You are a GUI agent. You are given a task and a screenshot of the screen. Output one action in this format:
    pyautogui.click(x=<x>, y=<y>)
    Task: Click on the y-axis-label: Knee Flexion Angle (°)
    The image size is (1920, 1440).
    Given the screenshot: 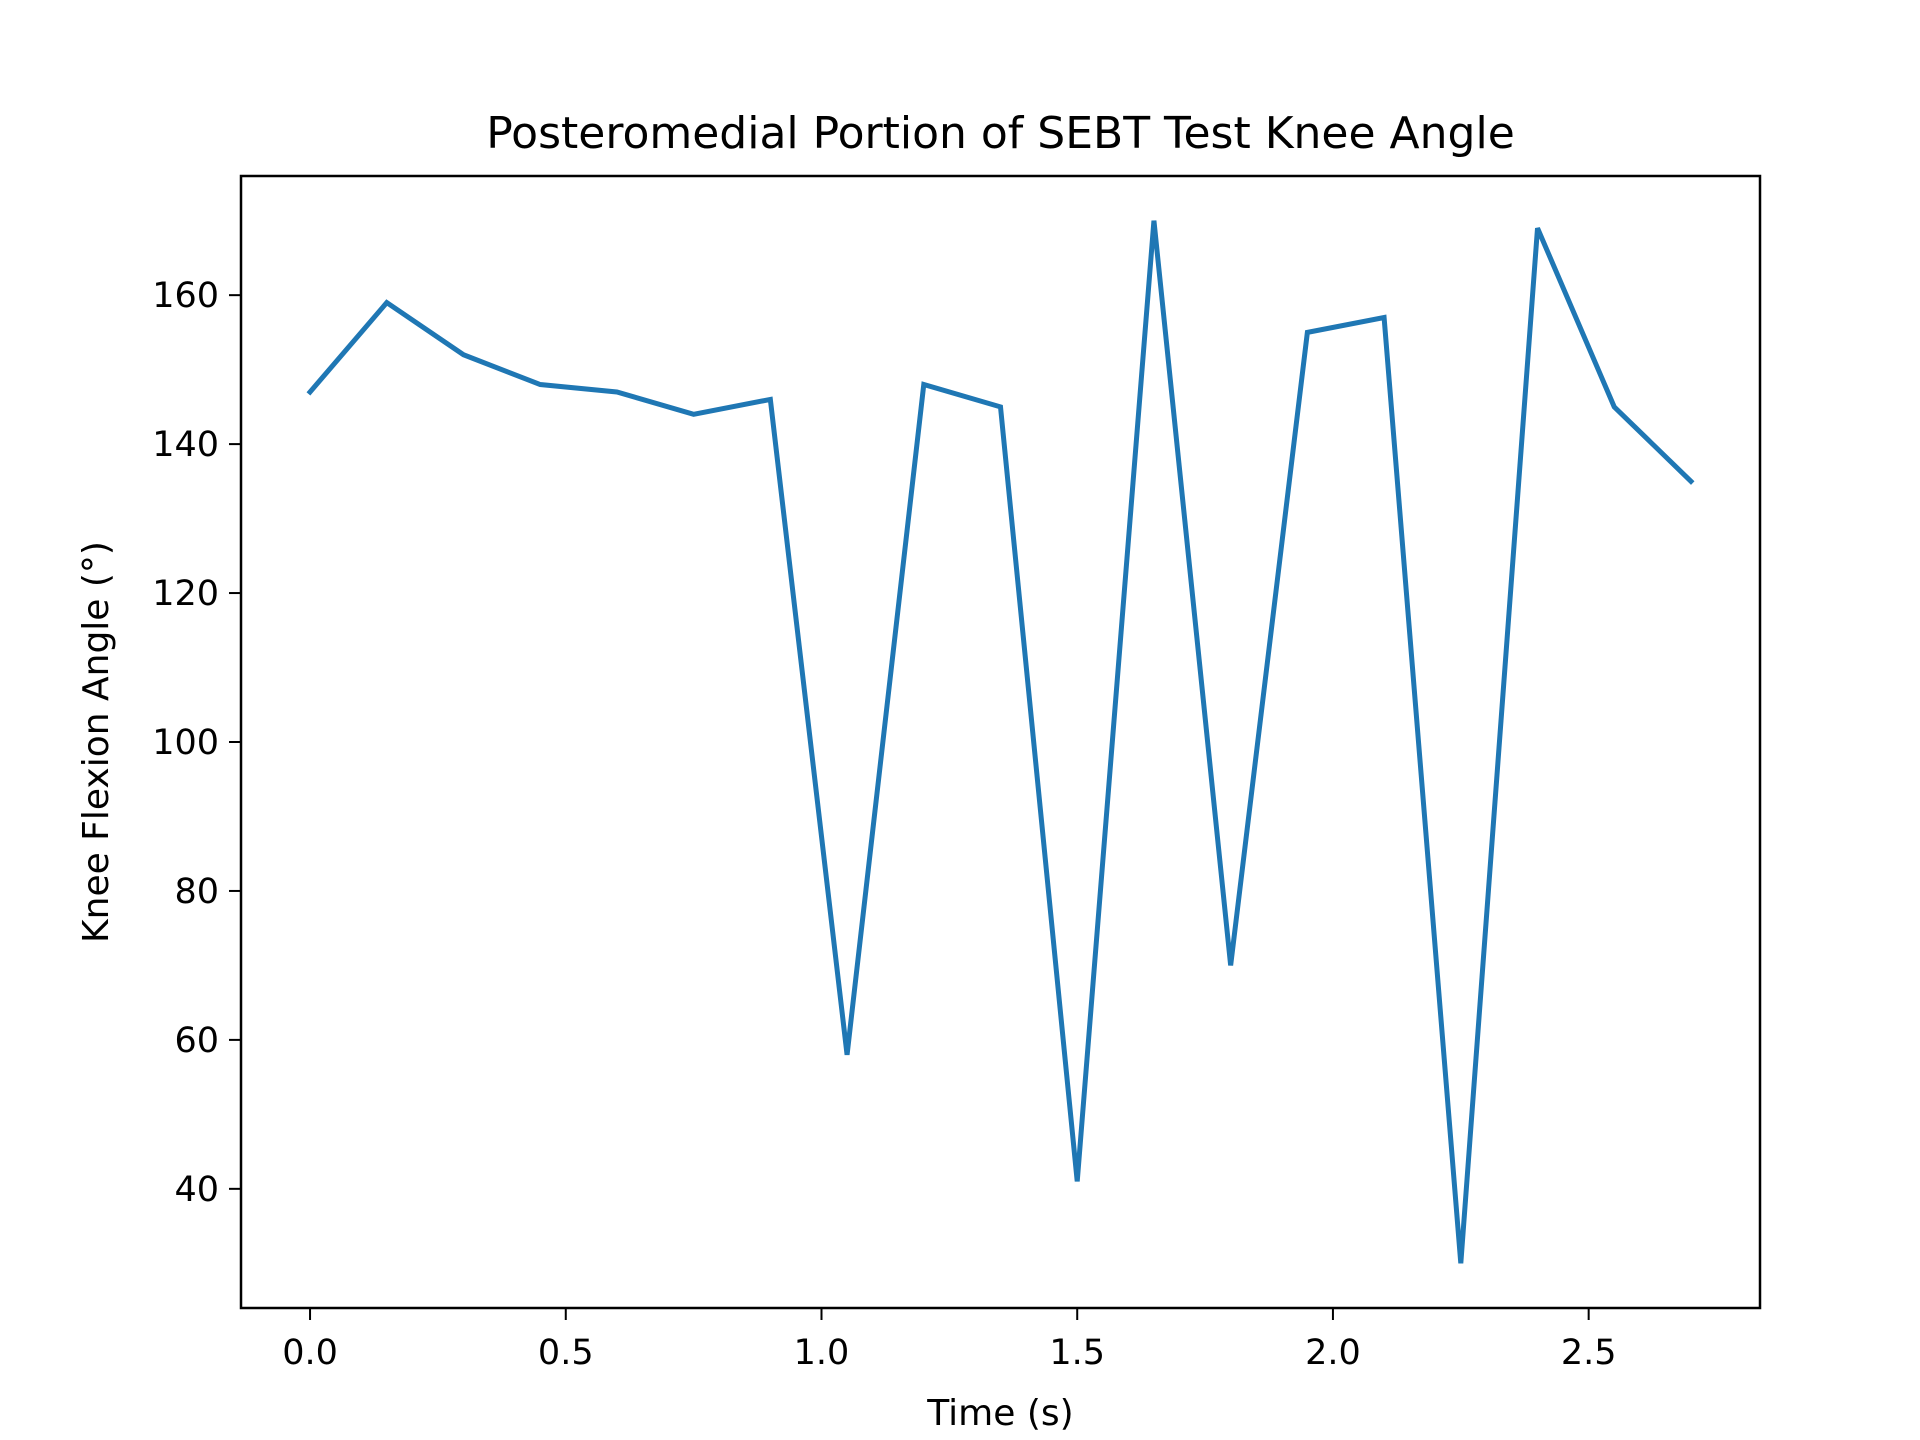 What is the action you would take?
    pyautogui.click(x=96, y=742)
    